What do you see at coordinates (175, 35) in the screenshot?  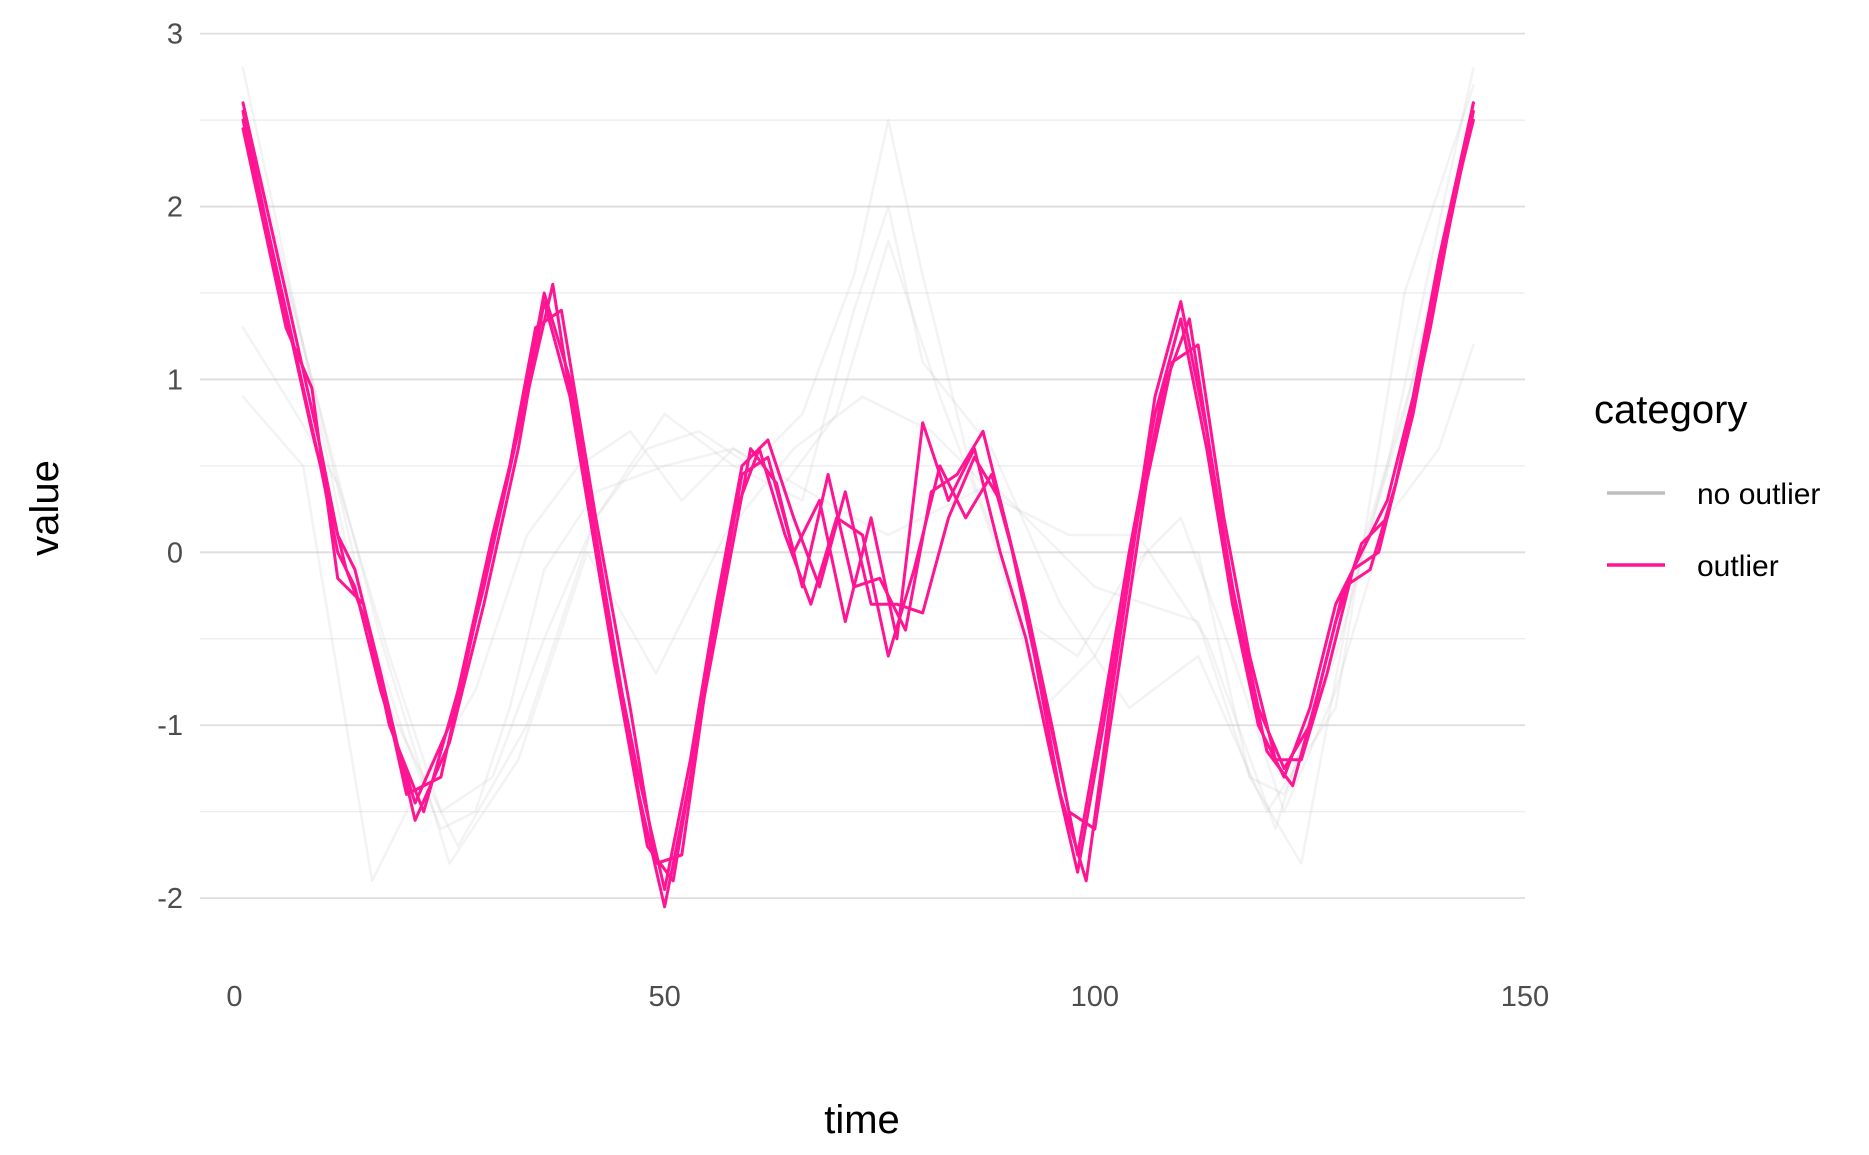 I see `y-tick-label: 3` at bounding box center [175, 35].